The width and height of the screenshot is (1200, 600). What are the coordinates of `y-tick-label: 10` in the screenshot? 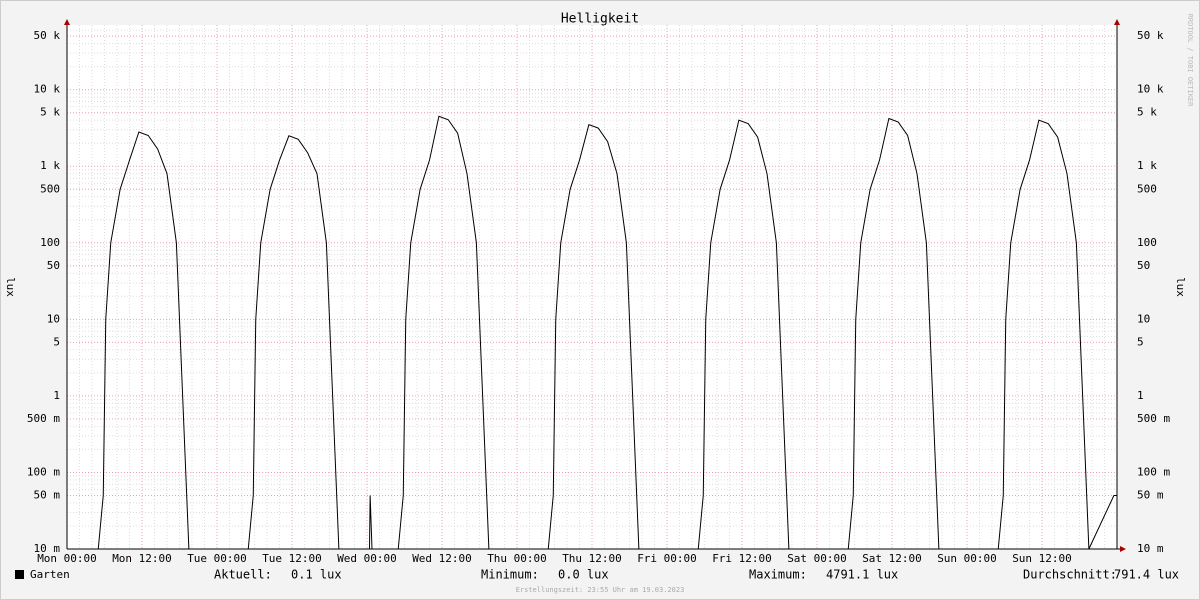 It's located at (53, 318).